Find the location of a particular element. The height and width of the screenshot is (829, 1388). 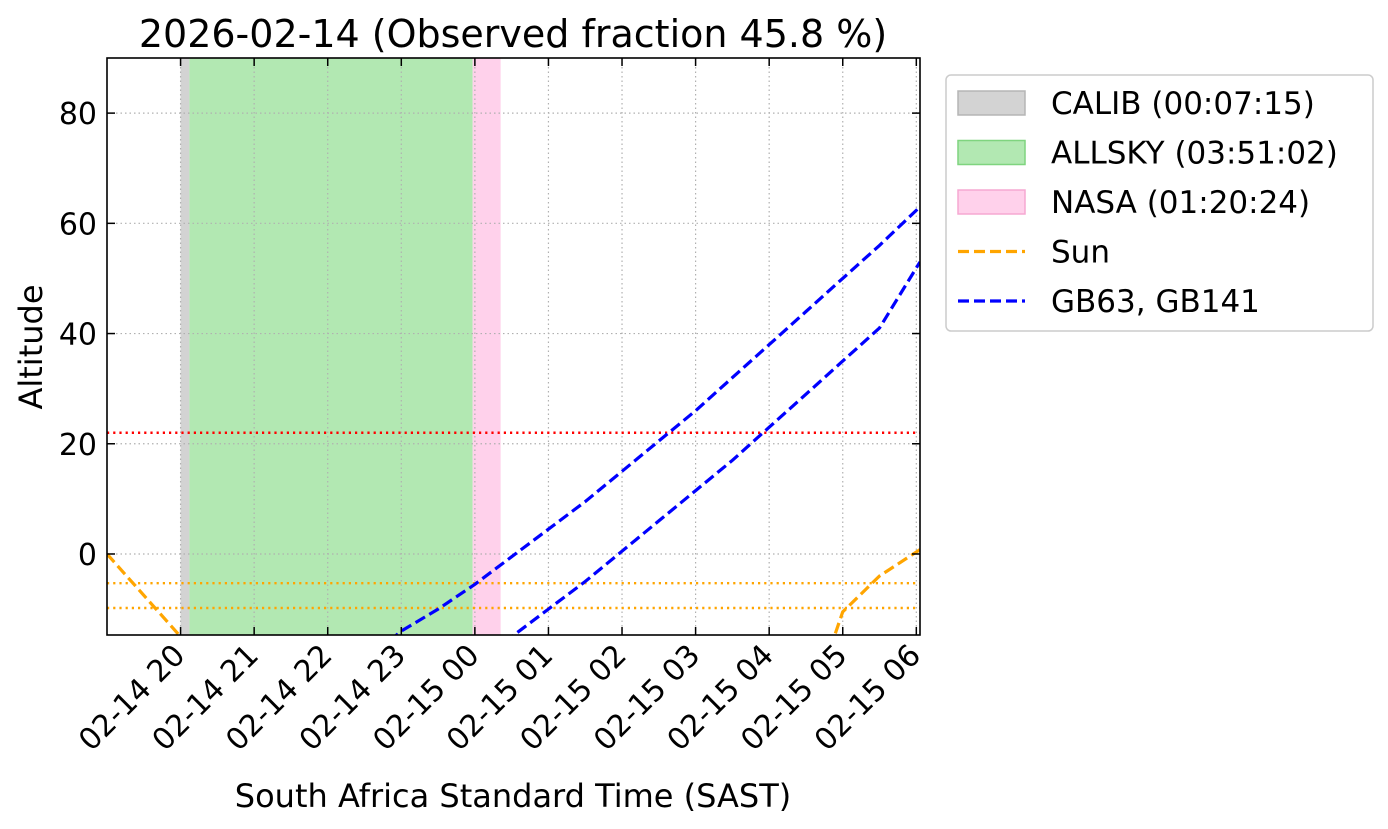

y-tick-label-1: 20 is located at coordinates (78, 445).